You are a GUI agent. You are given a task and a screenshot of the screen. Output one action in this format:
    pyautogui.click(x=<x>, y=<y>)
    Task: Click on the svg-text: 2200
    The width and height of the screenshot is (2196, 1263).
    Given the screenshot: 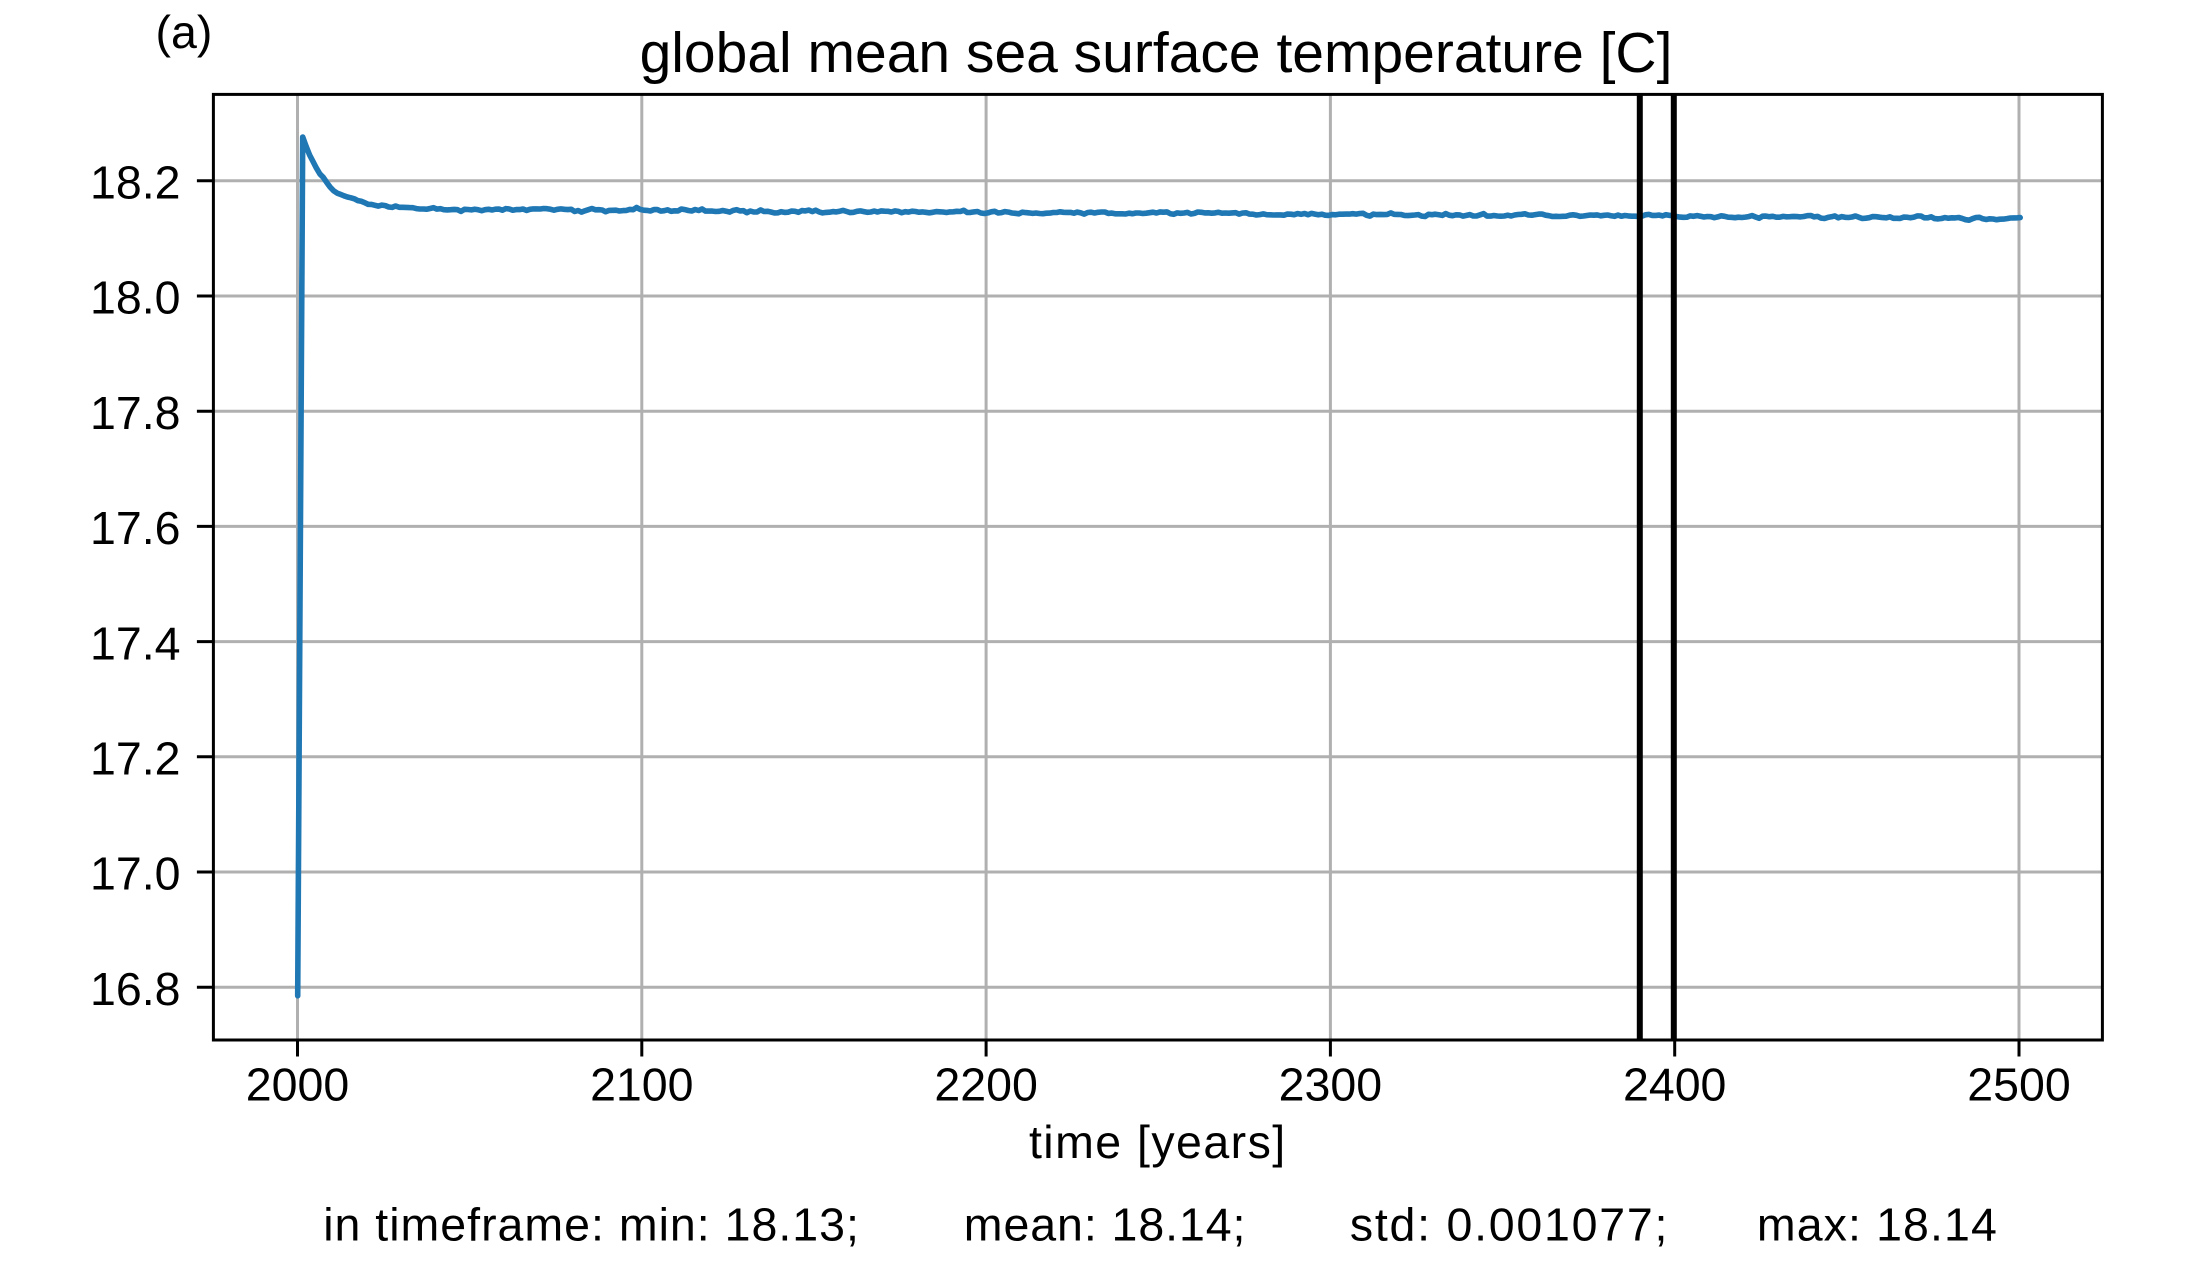 What is the action you would take?
    pyautogui.click(x=985, y=1085)
    